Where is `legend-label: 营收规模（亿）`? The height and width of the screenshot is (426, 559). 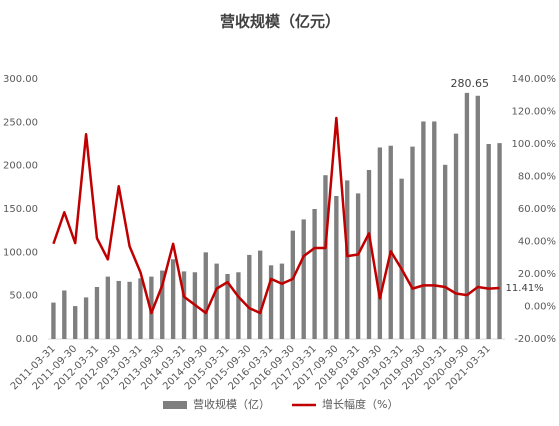 legend-label: 营收规模（亿） is located at coordinates (231, 404).